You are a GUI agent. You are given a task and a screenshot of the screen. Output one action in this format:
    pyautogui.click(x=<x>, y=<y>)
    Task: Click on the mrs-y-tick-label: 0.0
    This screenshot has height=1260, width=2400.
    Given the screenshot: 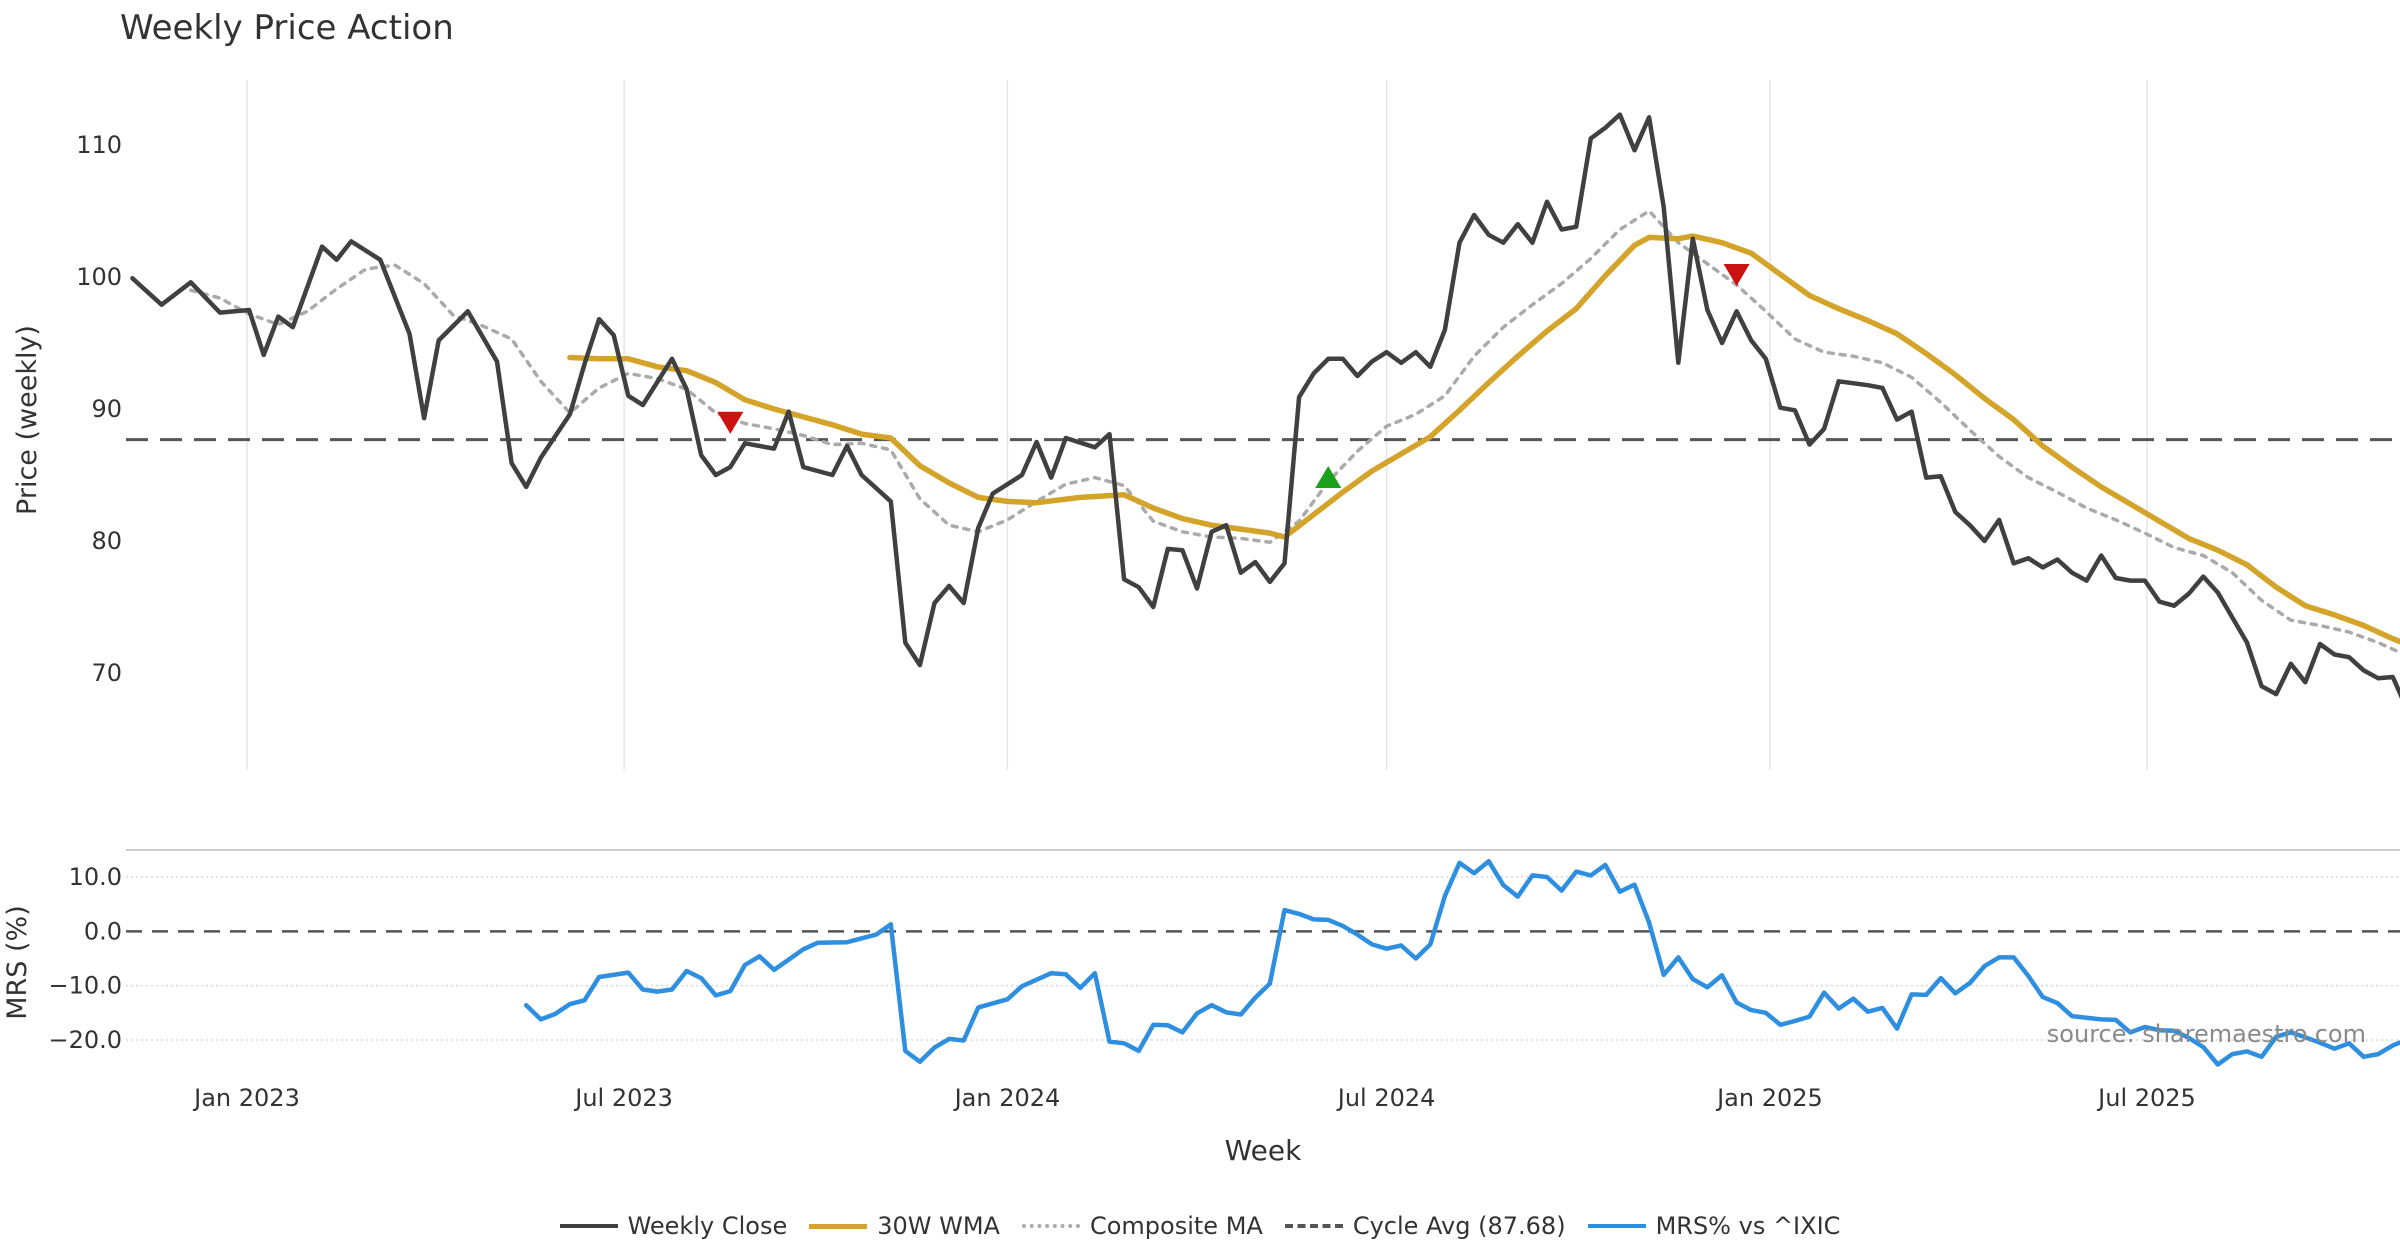 What is the action you would take?
    pyautogui.click(x=103, y=931)
    